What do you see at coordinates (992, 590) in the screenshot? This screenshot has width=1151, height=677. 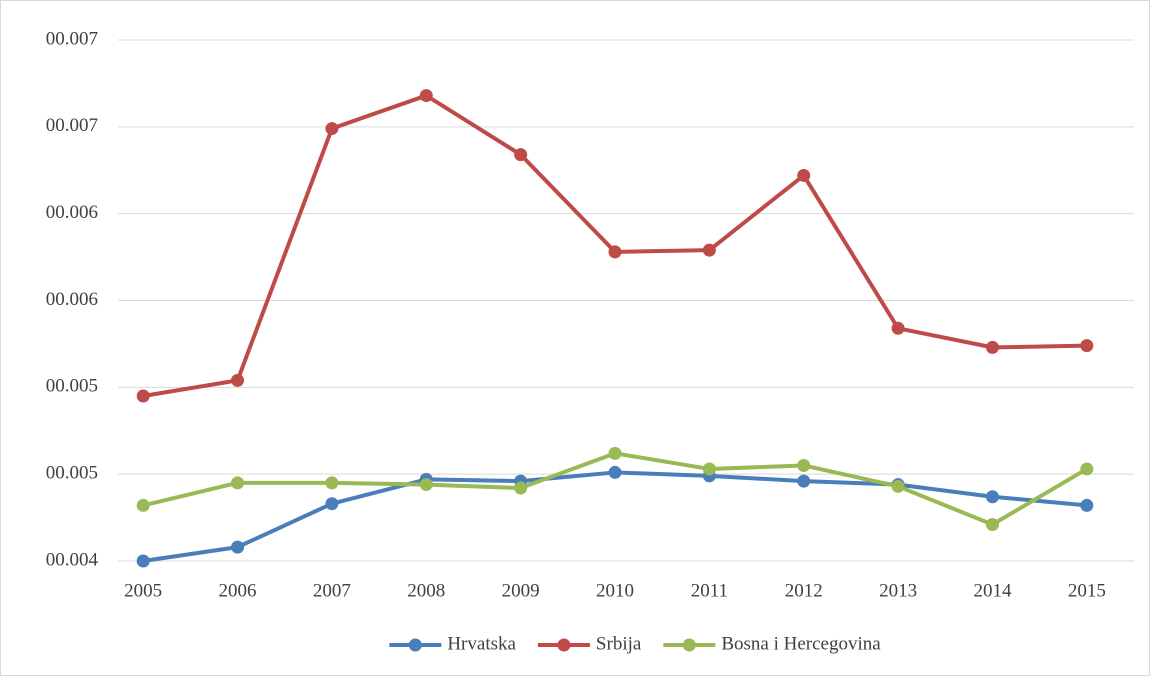 I see `x-tick-label: 2014` at bounding box center [992, 590].